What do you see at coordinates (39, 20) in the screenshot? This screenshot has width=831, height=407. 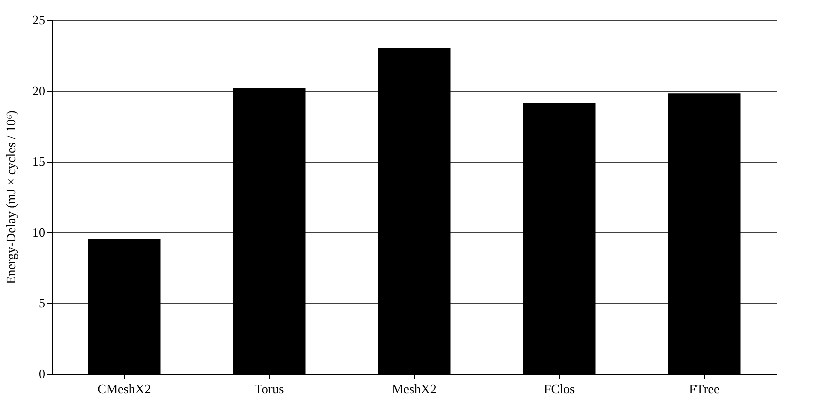 I see `y-tick-label: 25` at bounding box center [39, 20].